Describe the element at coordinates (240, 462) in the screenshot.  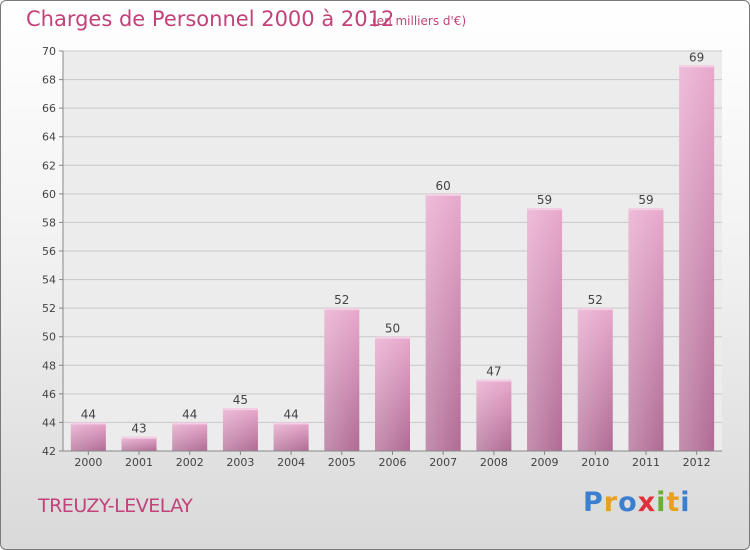
I see `x-tick-label: 2003` at that location.